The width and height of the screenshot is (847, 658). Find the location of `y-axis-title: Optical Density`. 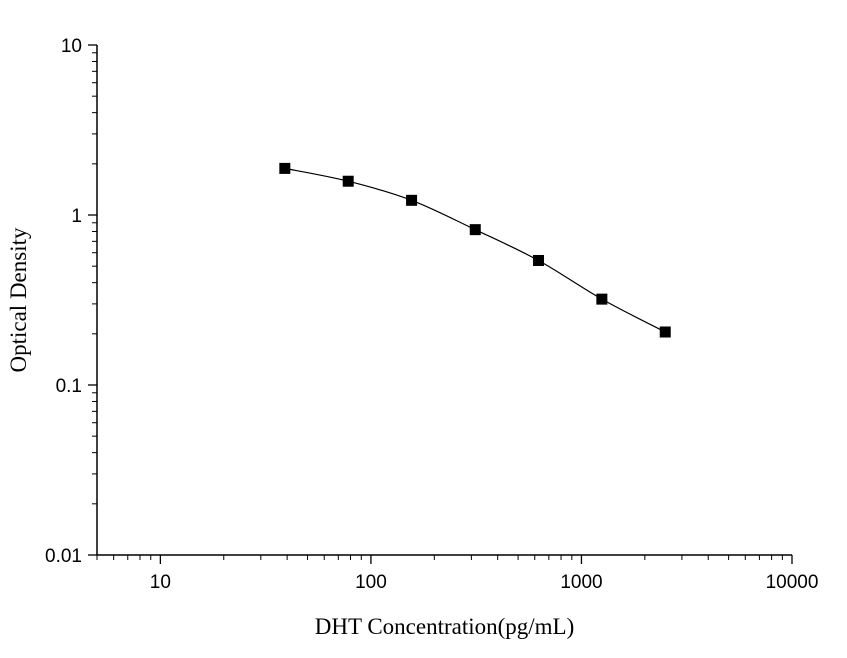

y-axis-title: Optical Density is located at coordinates (18, 299).